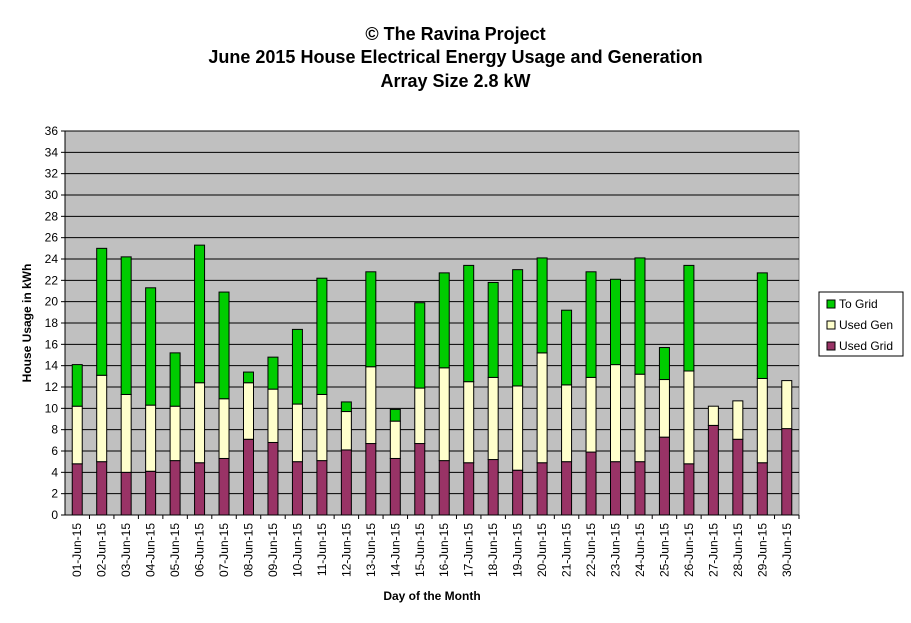 This screenshot has height=623, width=911. I want to click on y-tick-label: 26, so click(52, 238).